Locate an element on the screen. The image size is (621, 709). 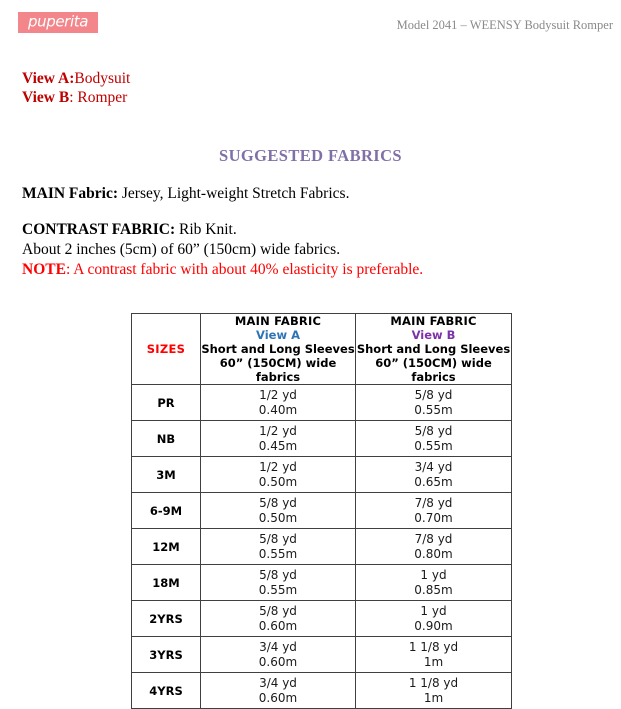
table-row: 12M 5/8 yd 0.55m 7/8 yd 0.80m is located at coordinates (321, 546).